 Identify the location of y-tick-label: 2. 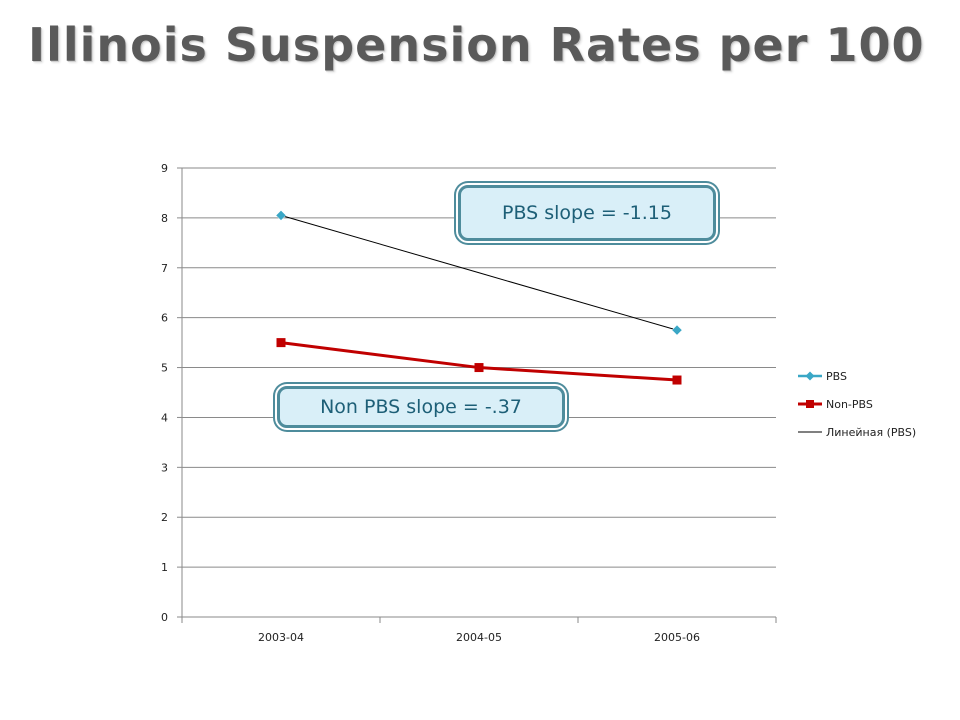
(164, 517).